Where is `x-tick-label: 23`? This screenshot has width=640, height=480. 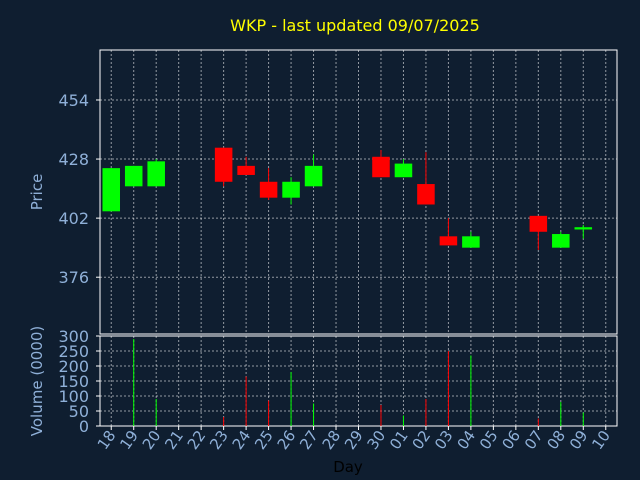 x-tick-label: 23 is located at coordinates (219, 440).